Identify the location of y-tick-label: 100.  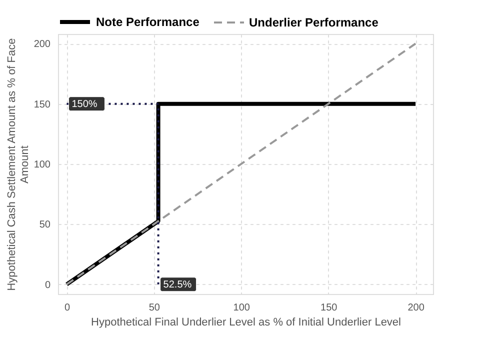
(42, 165).